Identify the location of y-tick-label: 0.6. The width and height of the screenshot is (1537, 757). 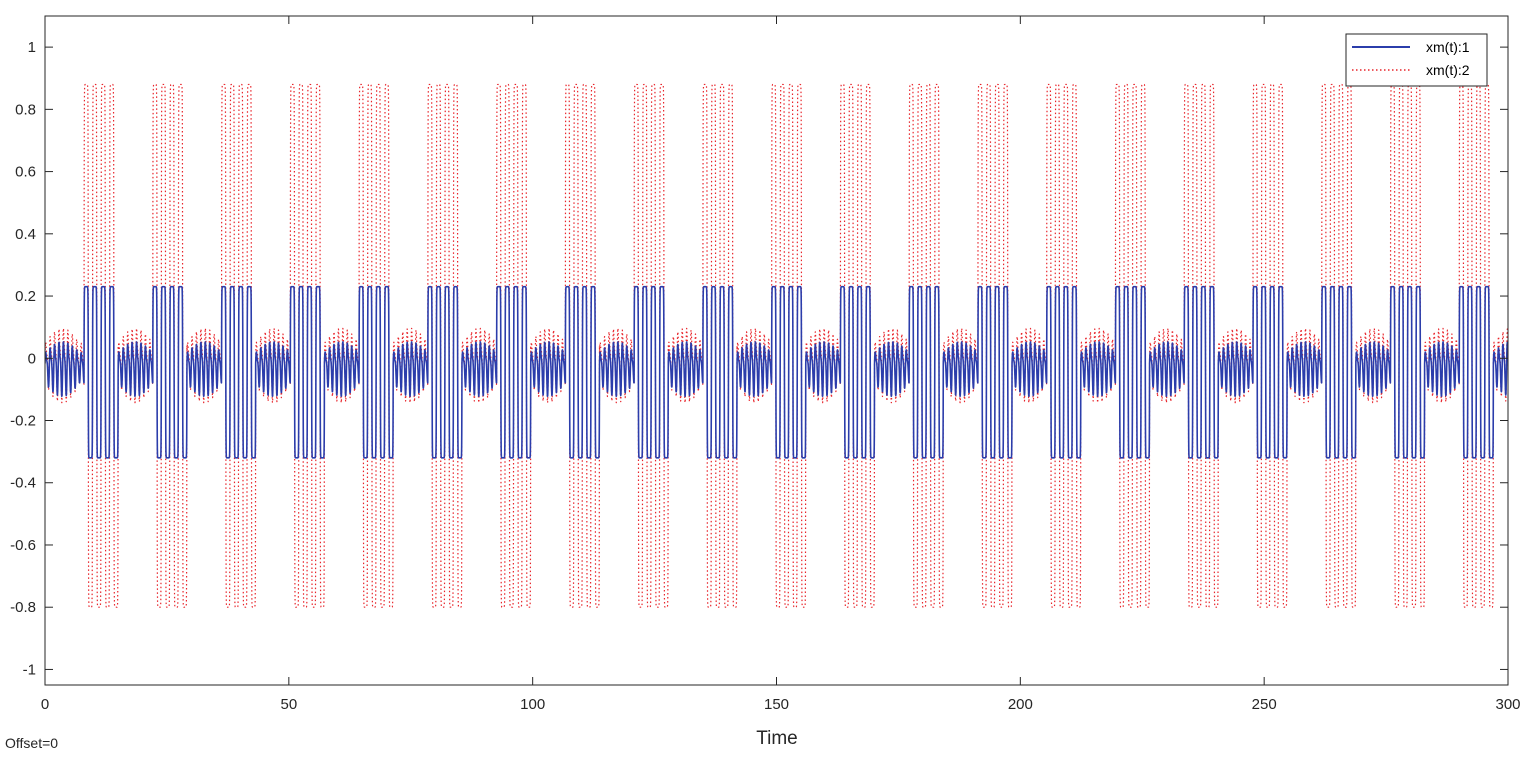
(25, 172).